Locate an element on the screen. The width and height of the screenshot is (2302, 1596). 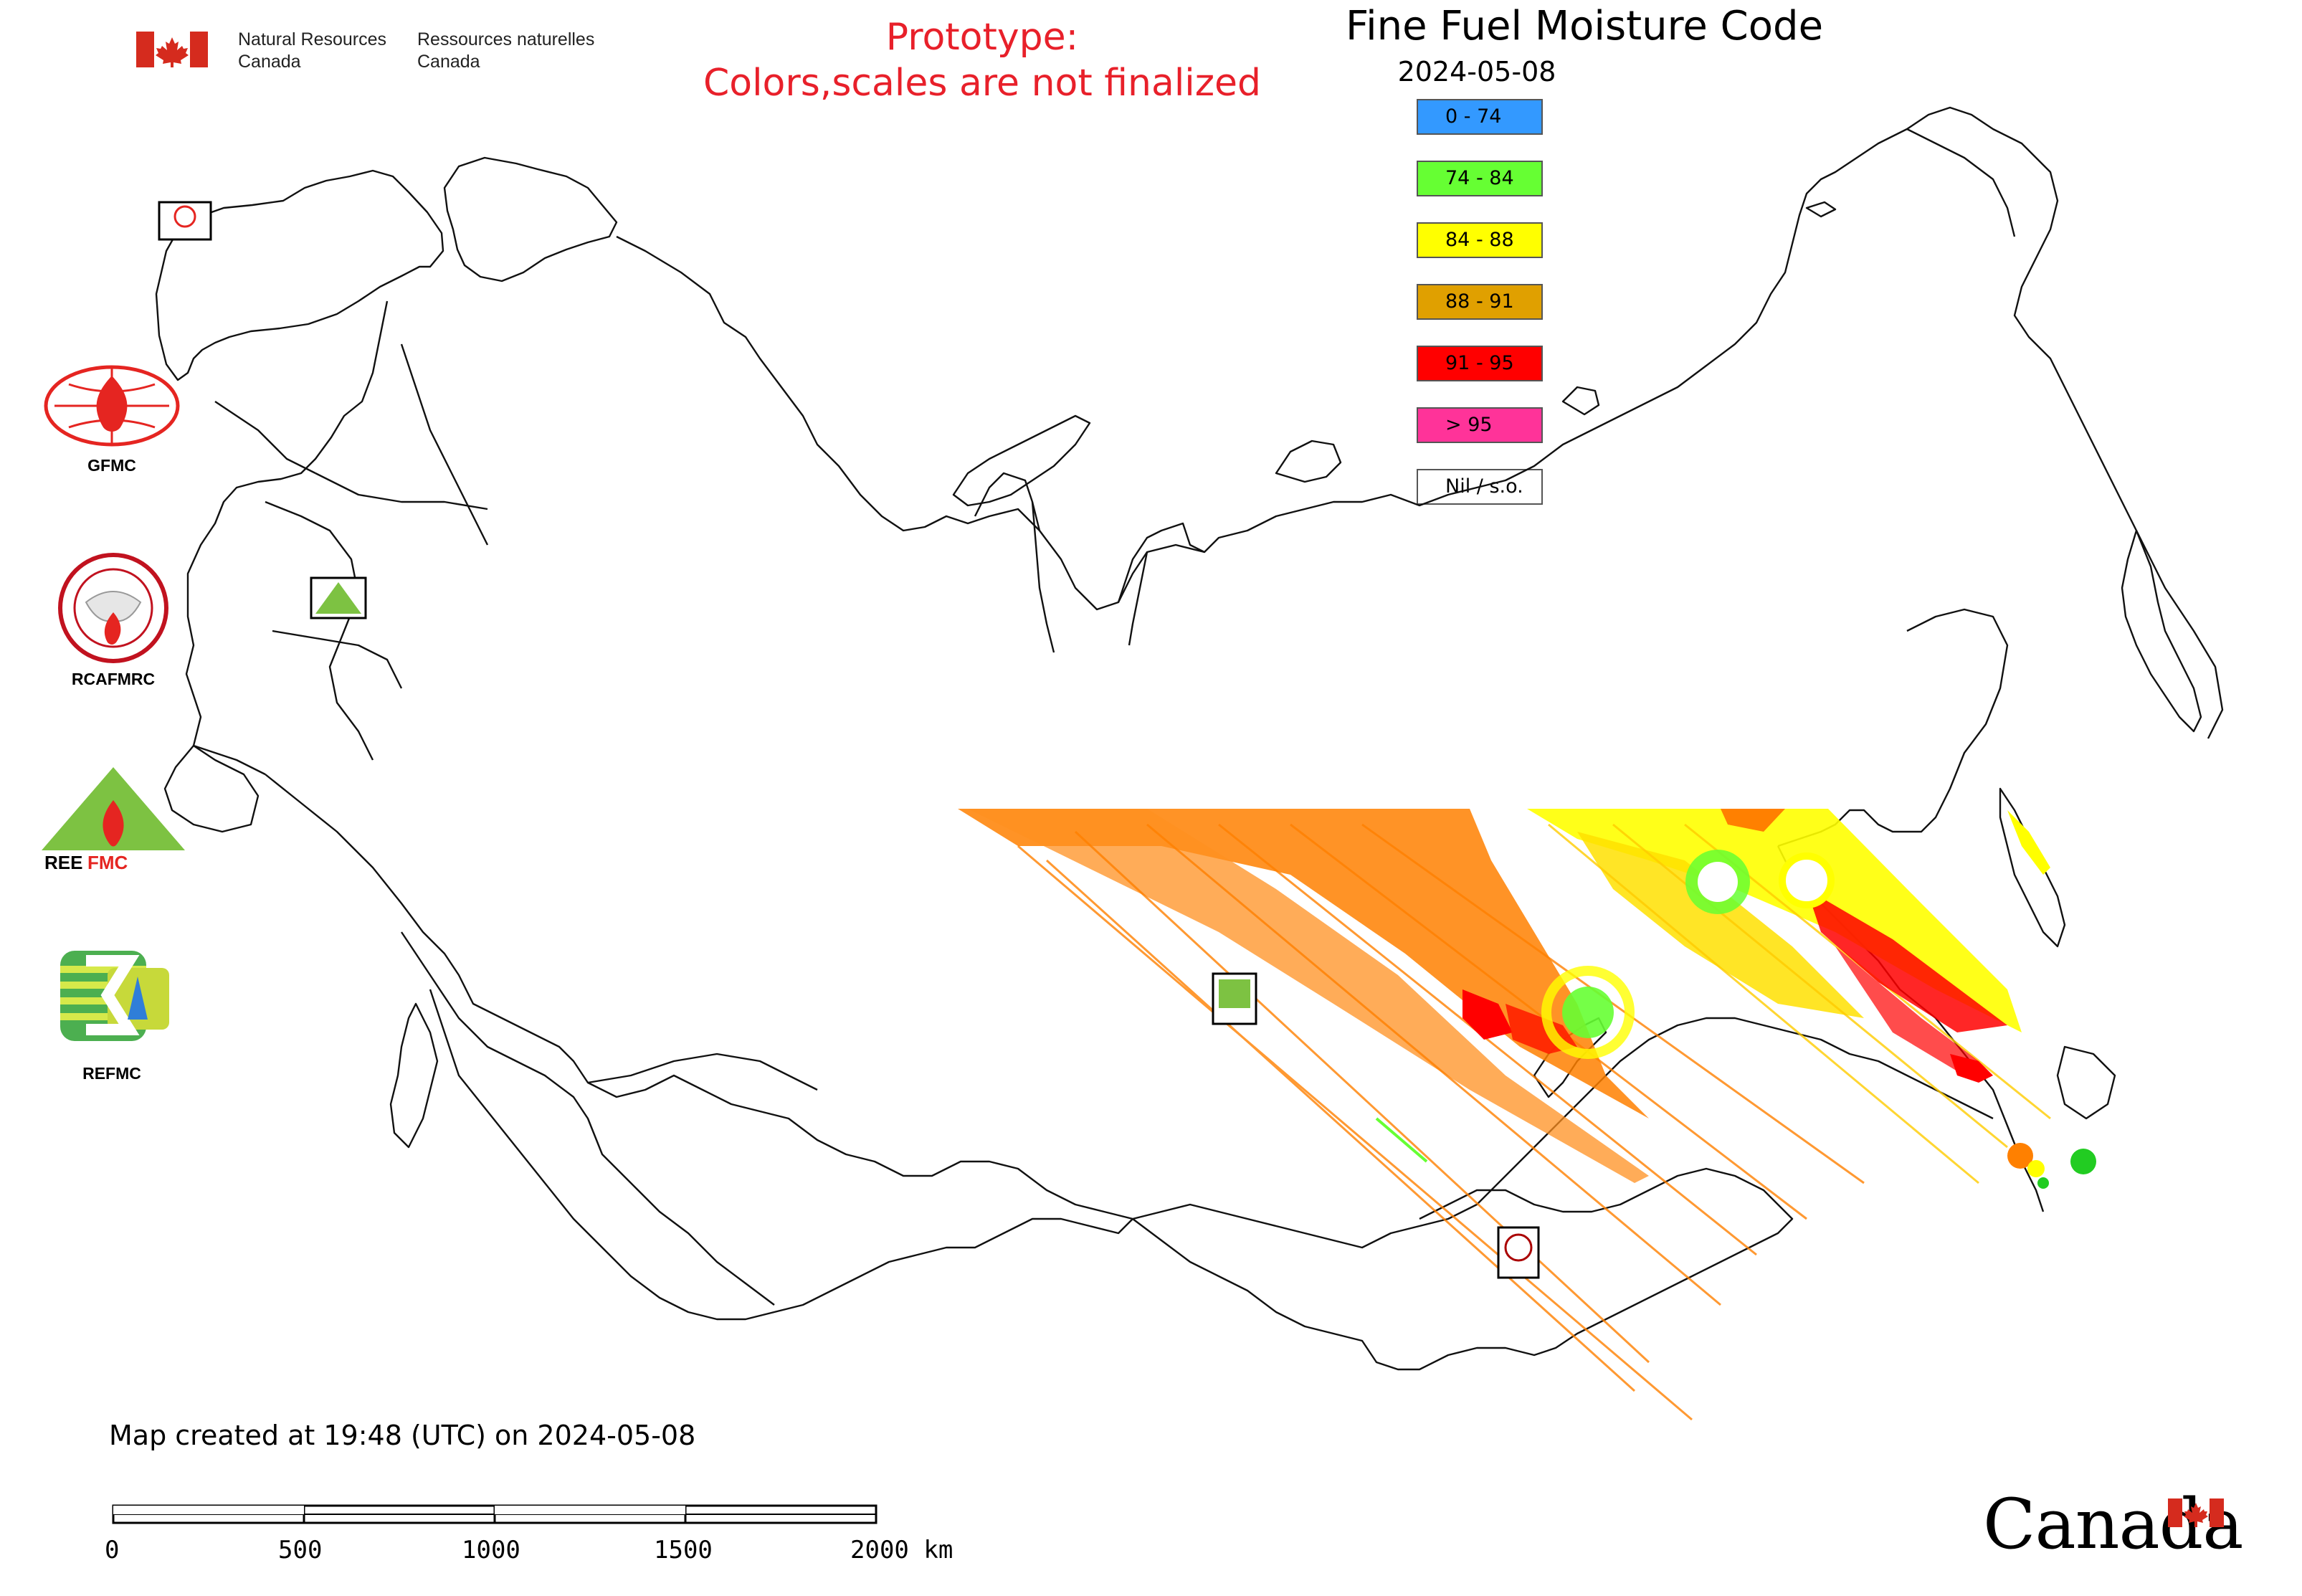
legend-item: 91 - 95 is located at coordinates (1480, 363).